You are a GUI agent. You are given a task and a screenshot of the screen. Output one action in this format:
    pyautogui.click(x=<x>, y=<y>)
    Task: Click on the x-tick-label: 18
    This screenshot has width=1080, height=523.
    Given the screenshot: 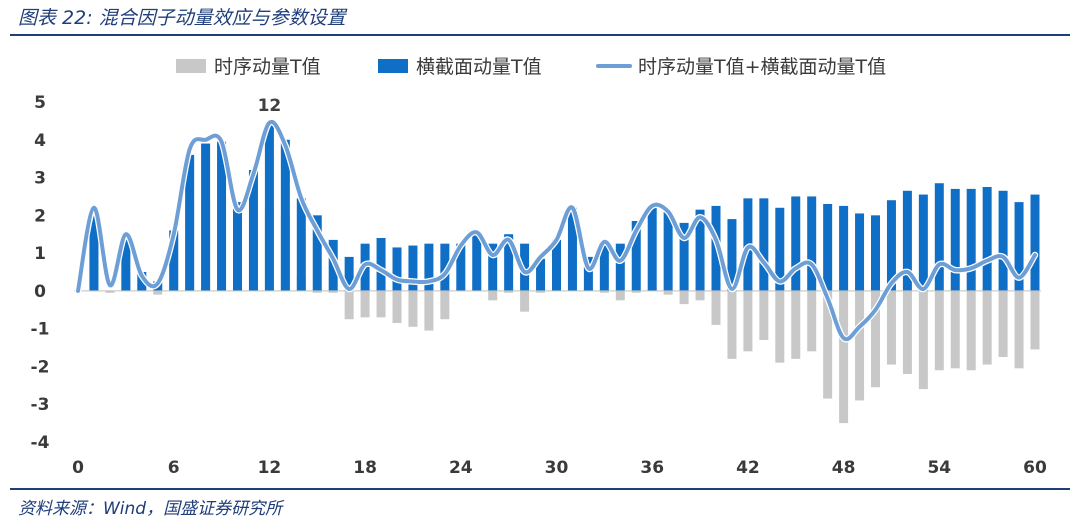 What is the action you would take?
    pyautogui.click(x=365, y=468)
    